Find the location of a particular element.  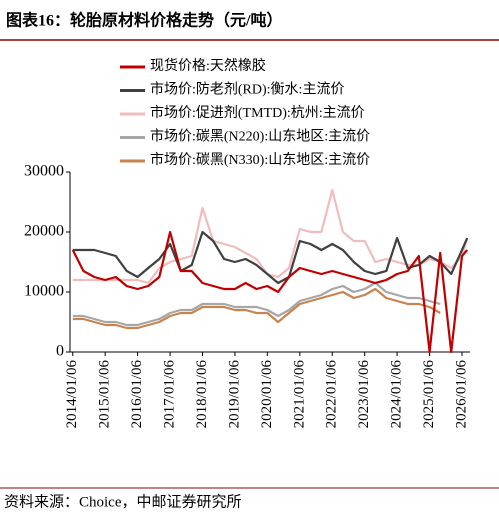

y-tick-label: 0 is located at coordinates (60, 351).